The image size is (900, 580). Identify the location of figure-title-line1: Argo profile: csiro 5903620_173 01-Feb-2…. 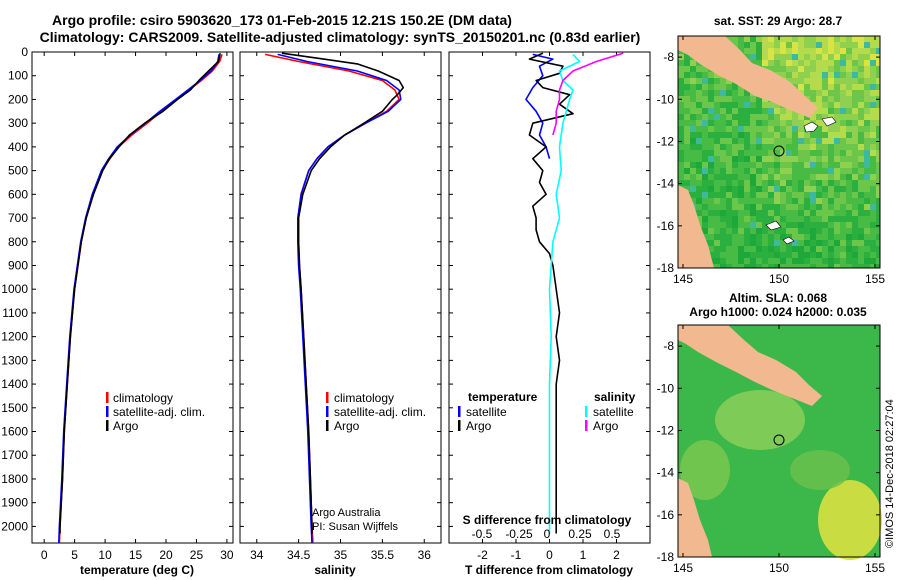
(282, 20).